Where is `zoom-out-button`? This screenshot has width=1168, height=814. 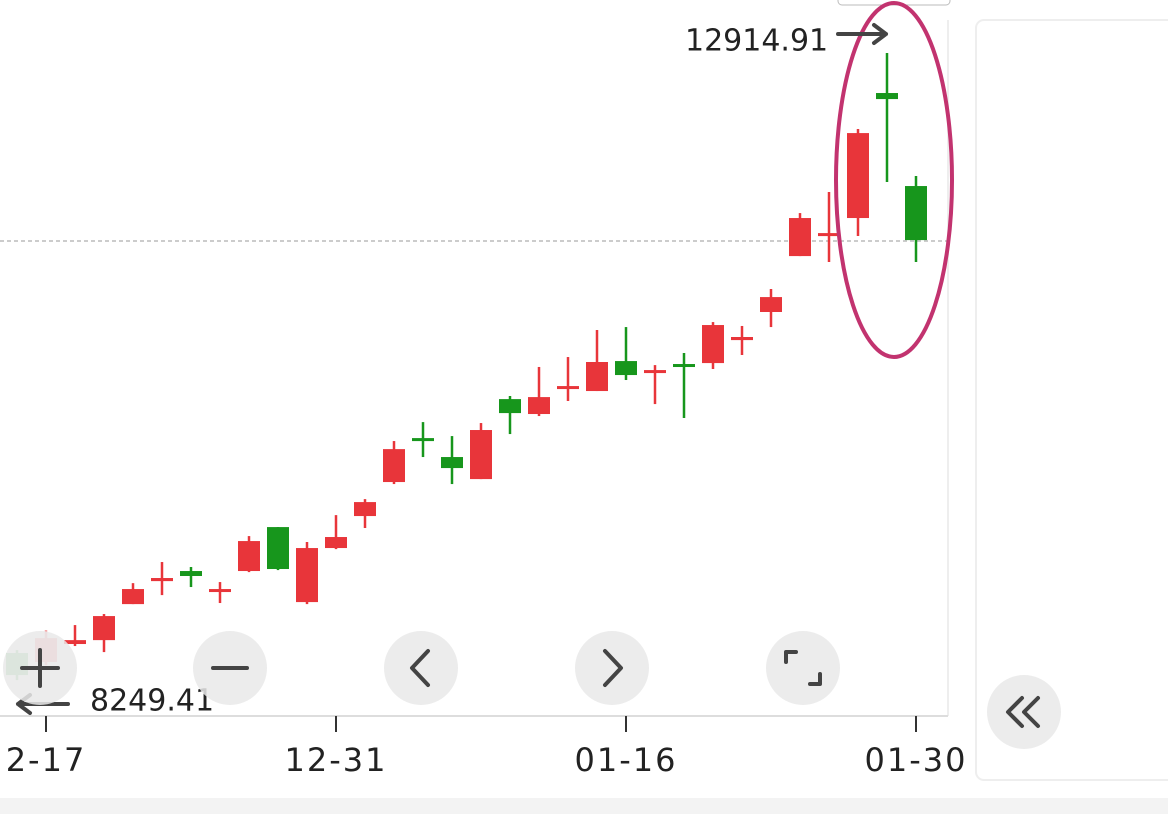 zoom-out-button is located at coordinates (230, 668).